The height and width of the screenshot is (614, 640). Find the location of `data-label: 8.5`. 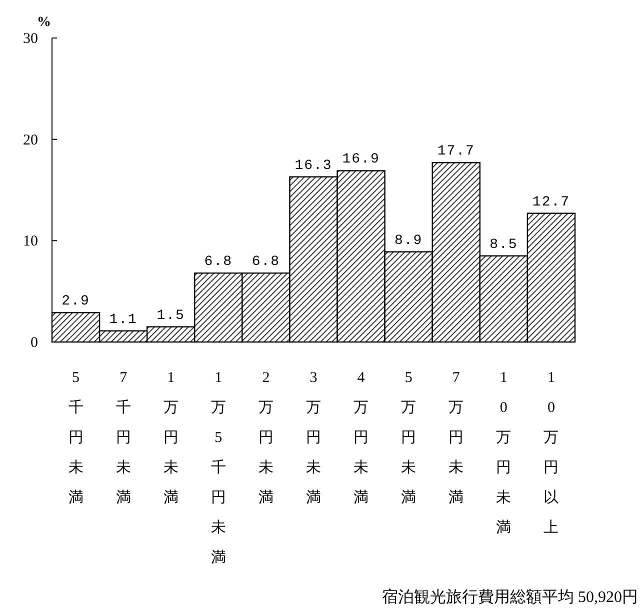

data-label: 8.5 is located at coordinates (504, 244).